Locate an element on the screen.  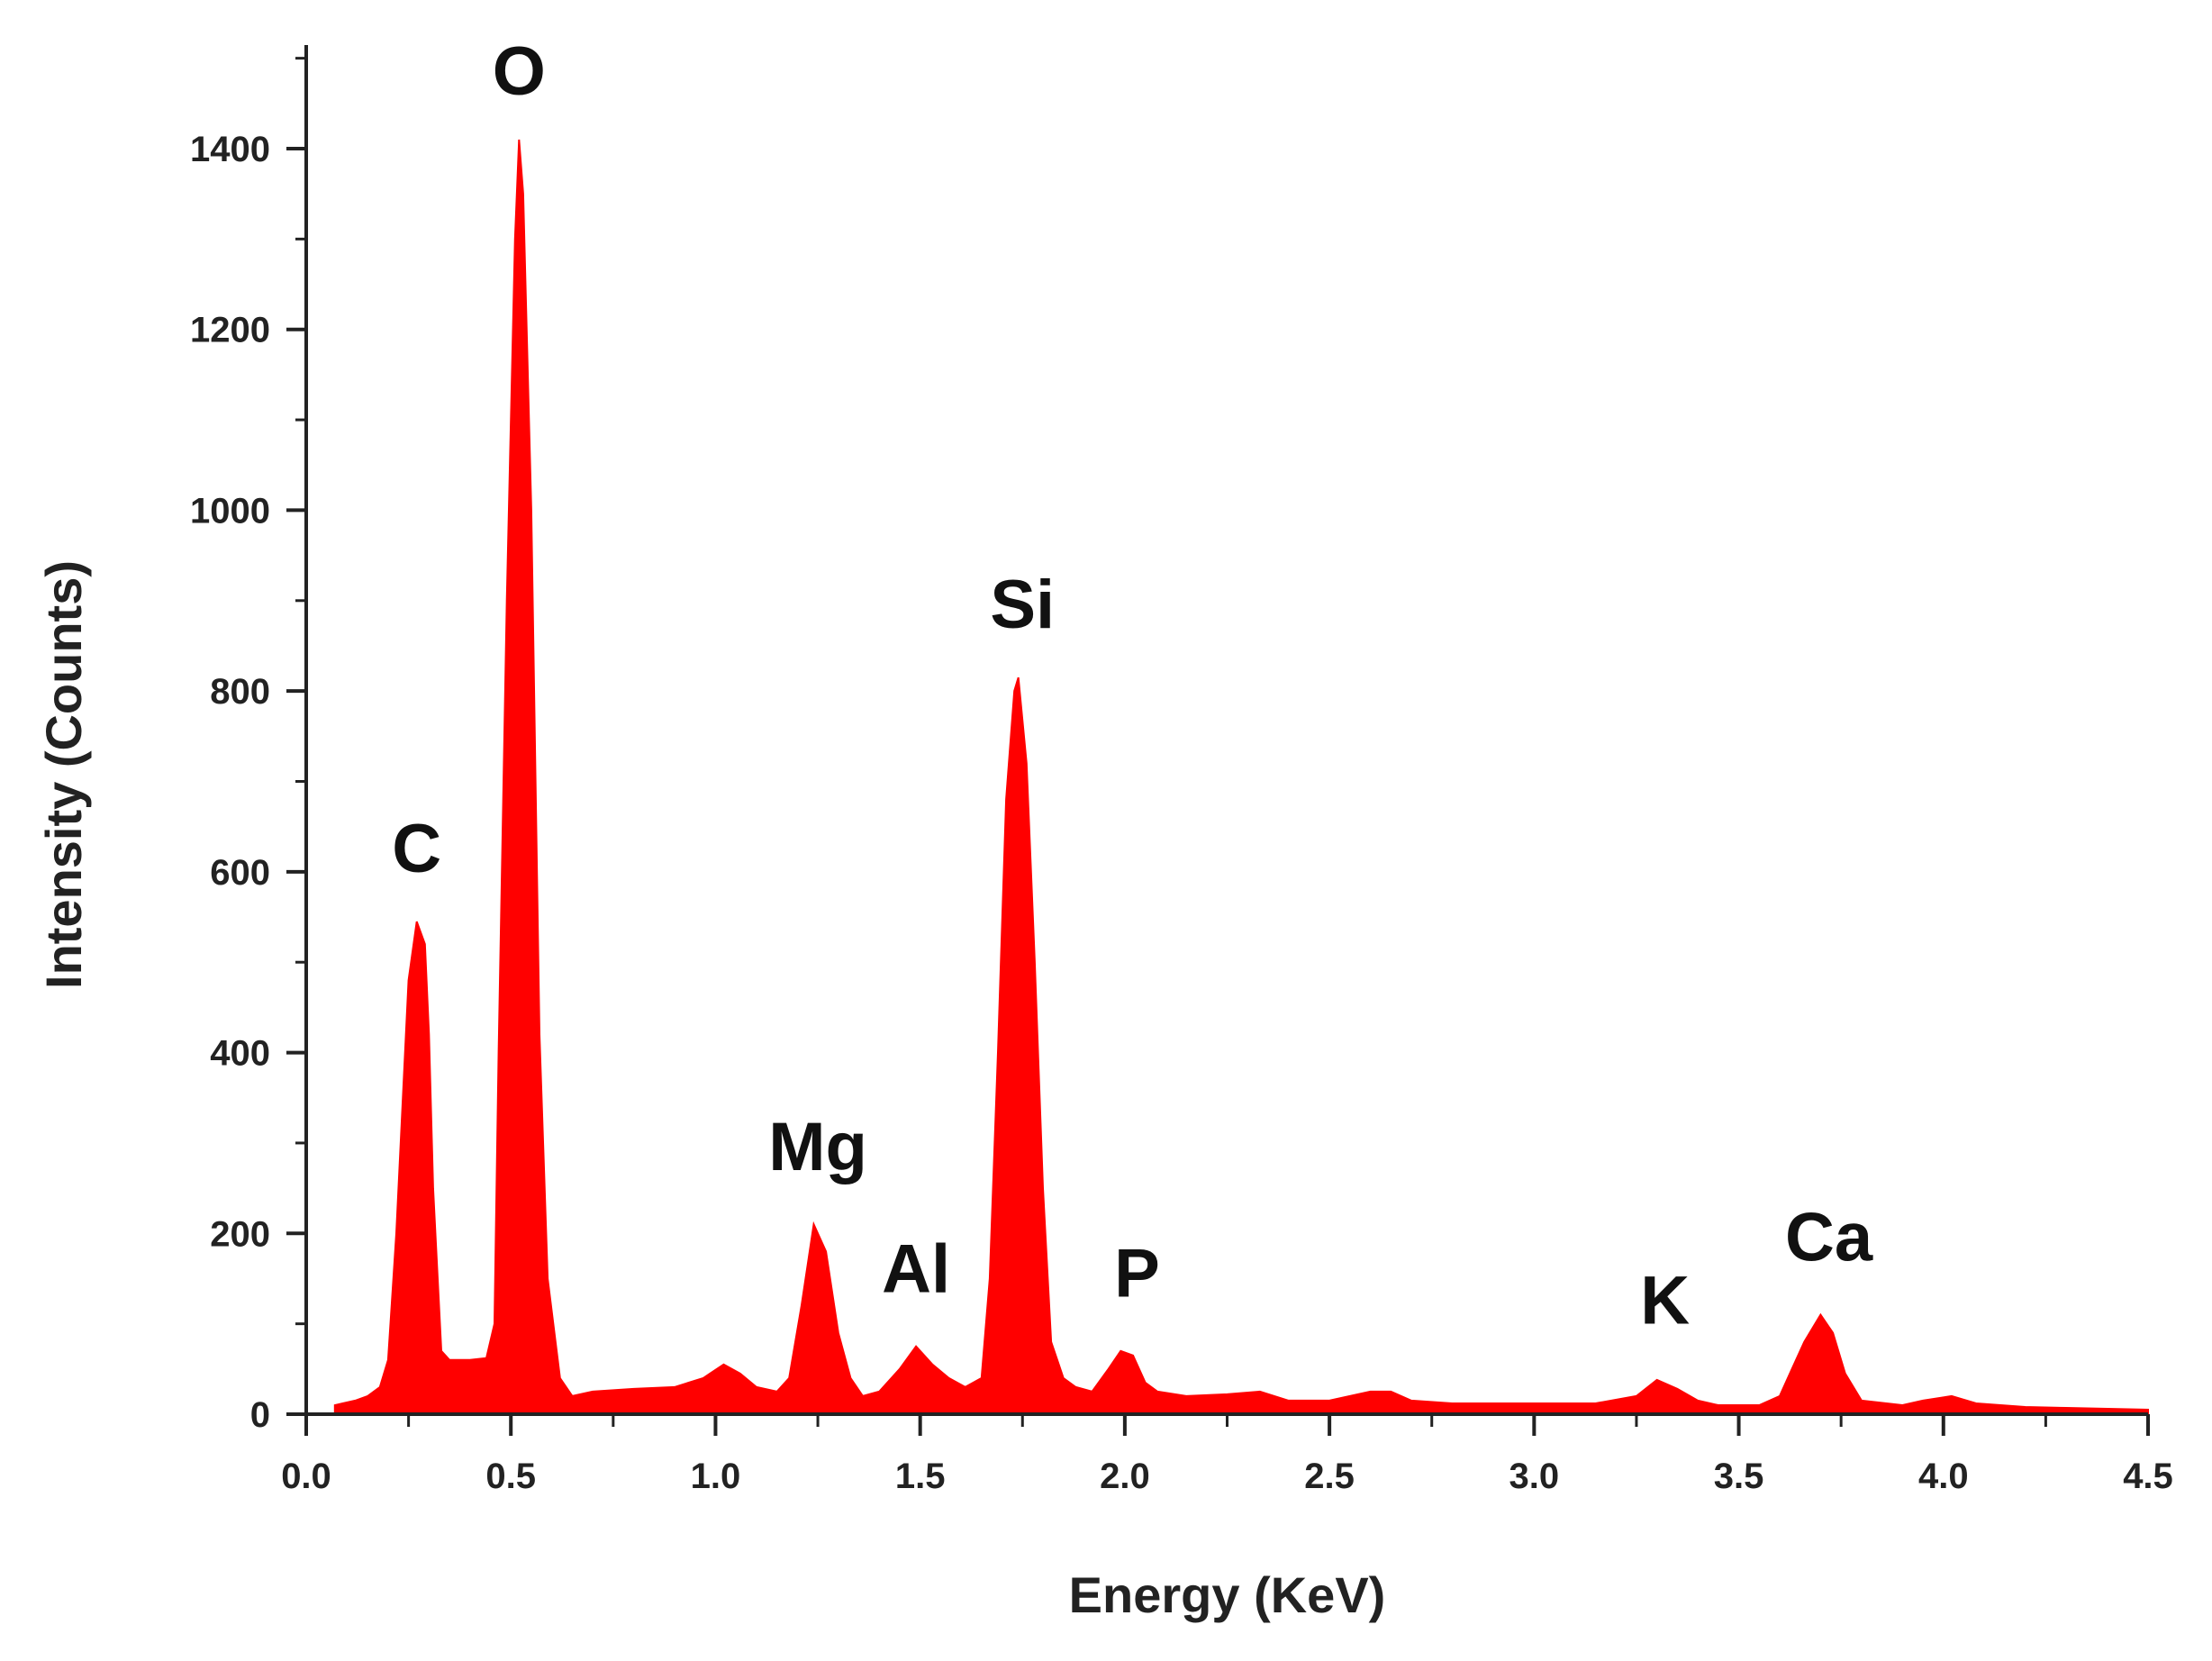
peak-label-o: O is located at coordinates (519, 71).